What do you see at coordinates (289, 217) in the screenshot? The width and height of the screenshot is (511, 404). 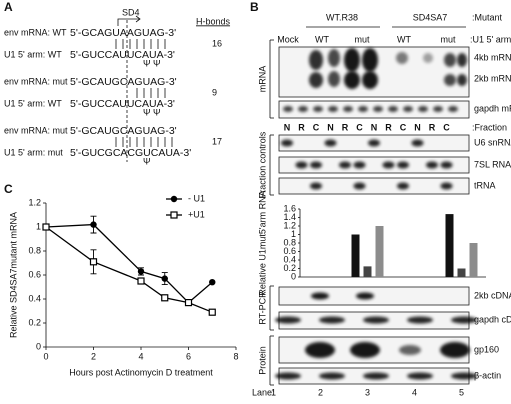 I see `y-tick-label: 1.4` at bounding box center [289, 217].